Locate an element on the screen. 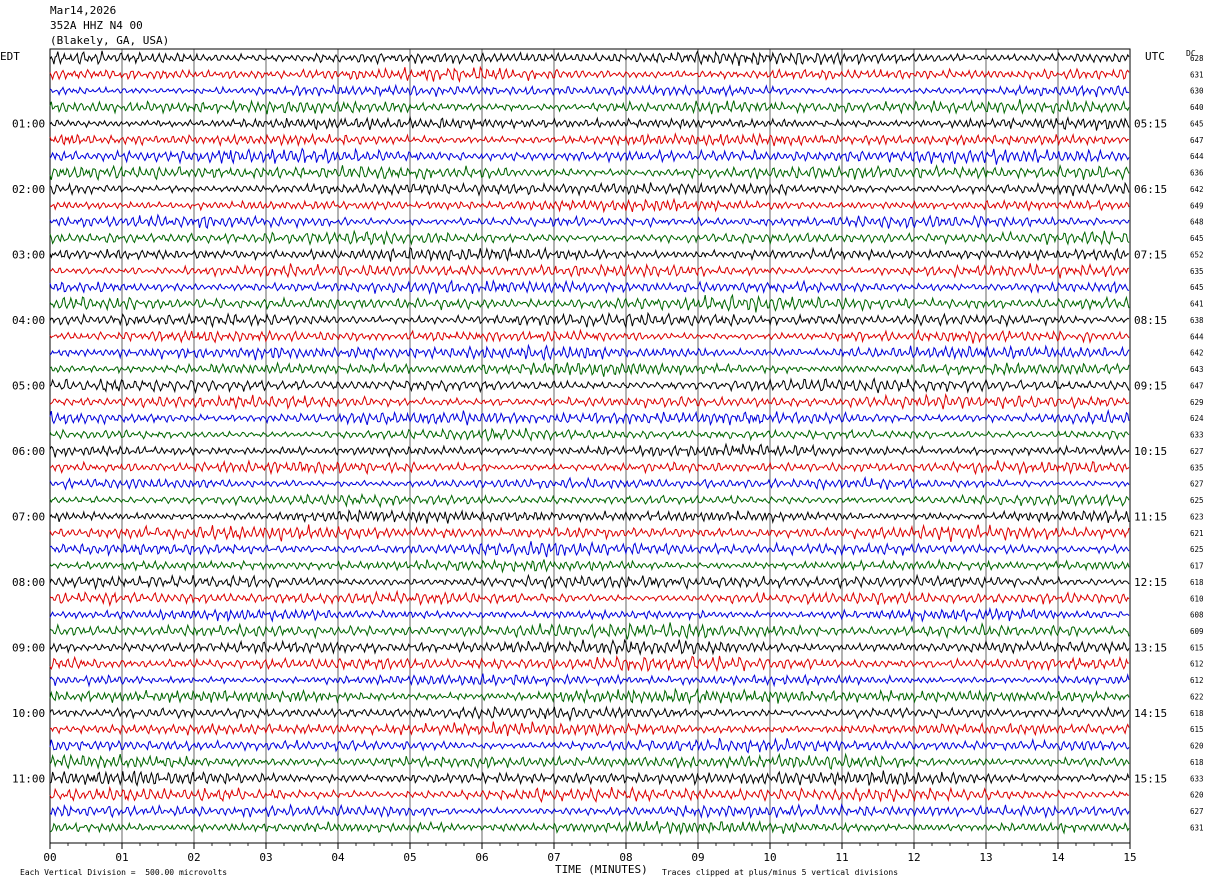 The image size is (1210, 886). x-tick-label: 12 is located at coordinates (913, 857).